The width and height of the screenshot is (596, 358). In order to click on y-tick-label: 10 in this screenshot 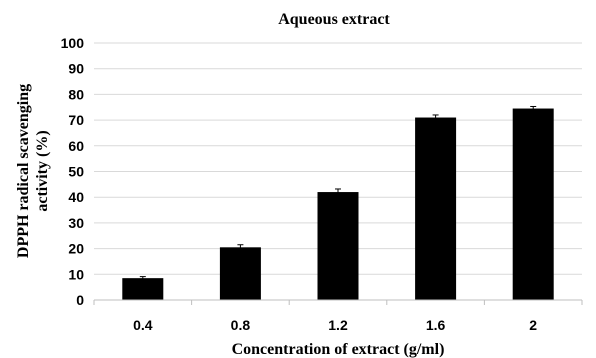, I will do `click(76, 274)`.